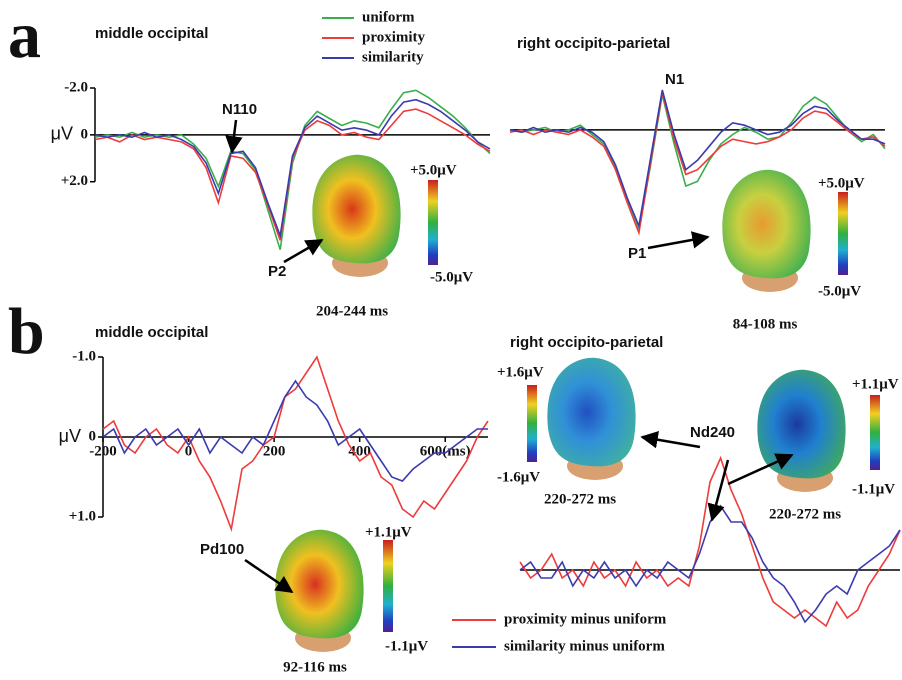 The width and height of the screenshot is (902, 680). I want to click on colorbar-max: +1.6μV, so click(520, 372).